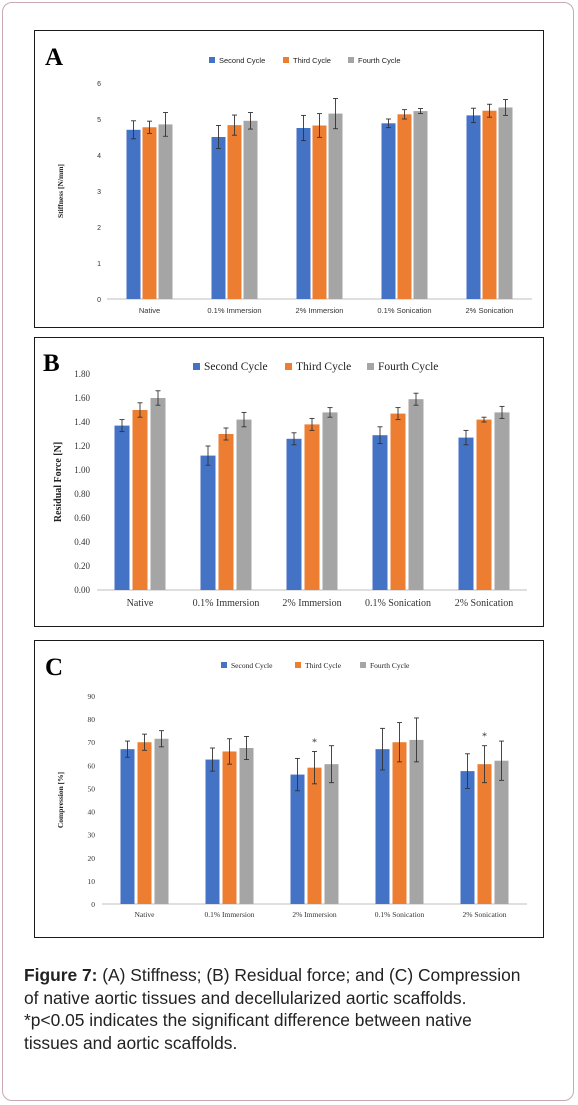 This screenshot has width=578, height=1105. What do you see at coordinates (99, 156) in the screenshot?
I see `y-tick-label: 4` at bounding box center [99, 156].